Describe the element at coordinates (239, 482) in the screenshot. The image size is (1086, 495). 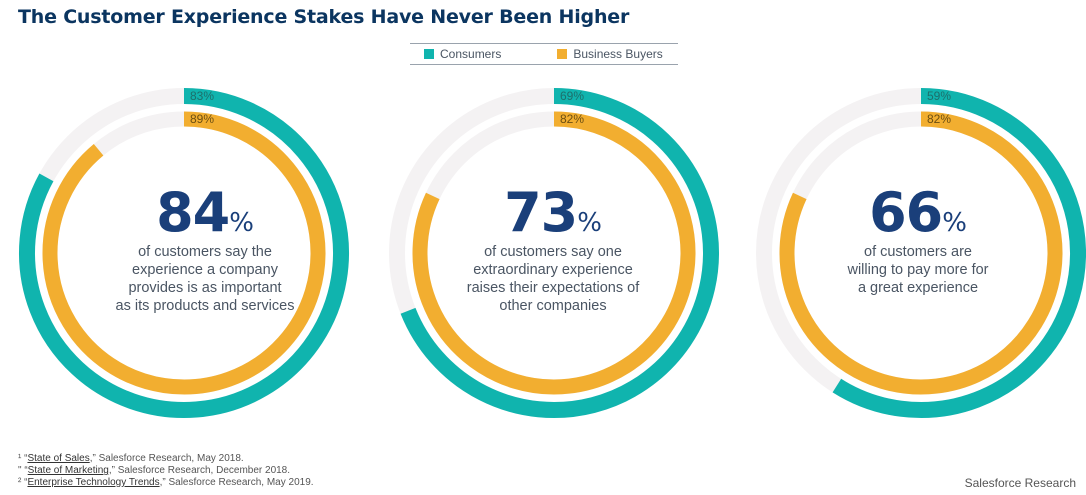
I see `footnote-detail: Salesforce Research, May 2019.` at that location.